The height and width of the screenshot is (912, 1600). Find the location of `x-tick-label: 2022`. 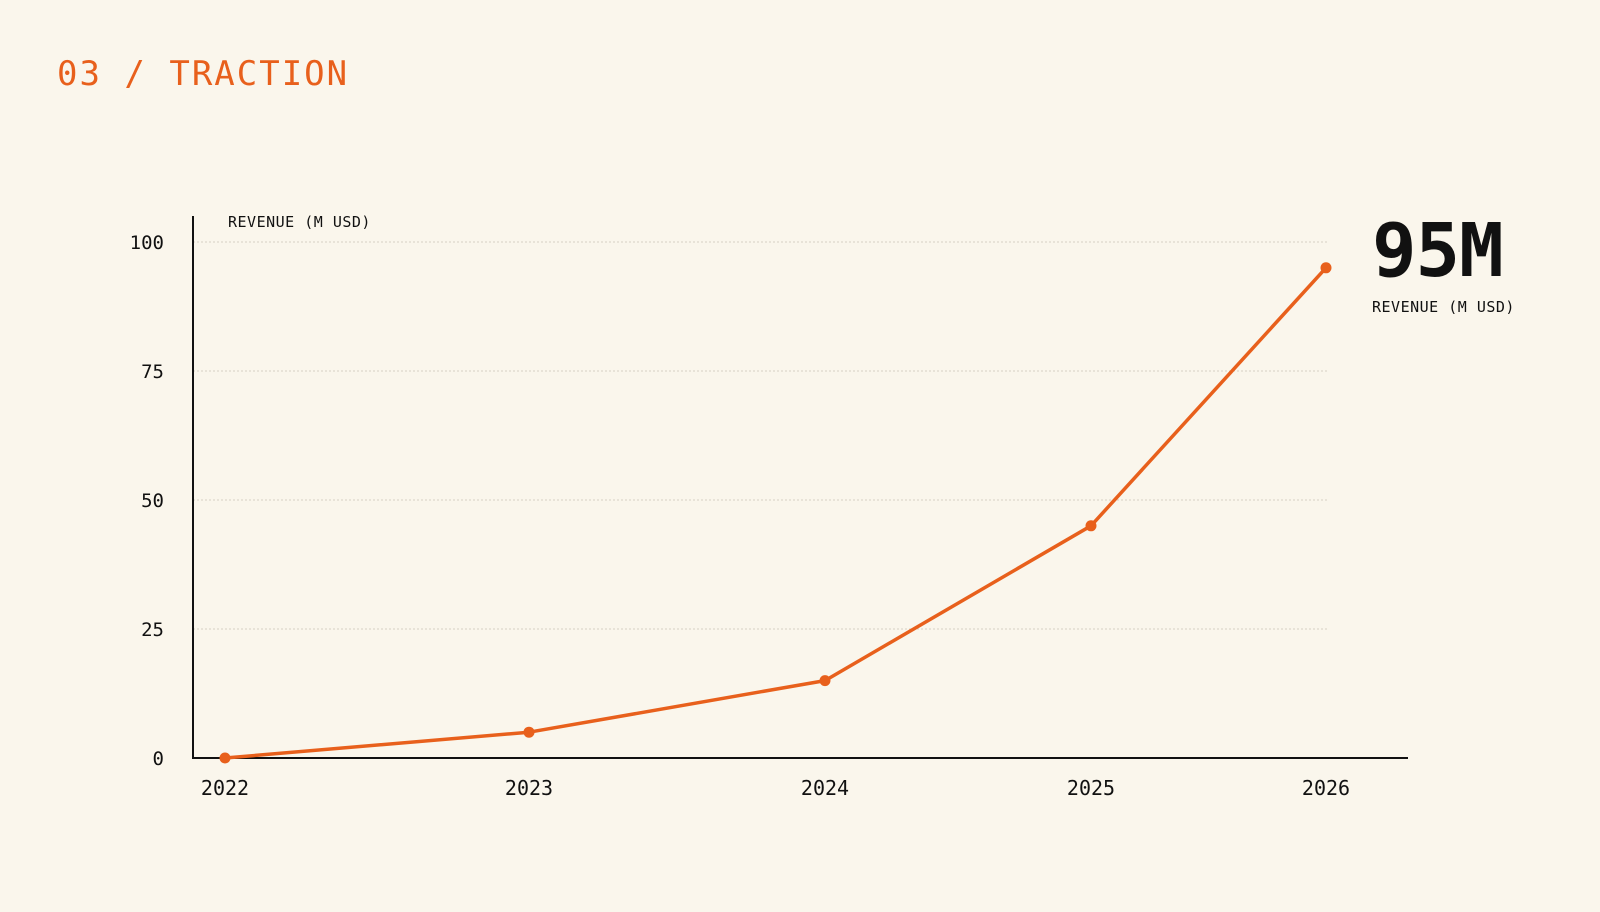

x-tick-label: 2022 is located at coordinates (225, 788).